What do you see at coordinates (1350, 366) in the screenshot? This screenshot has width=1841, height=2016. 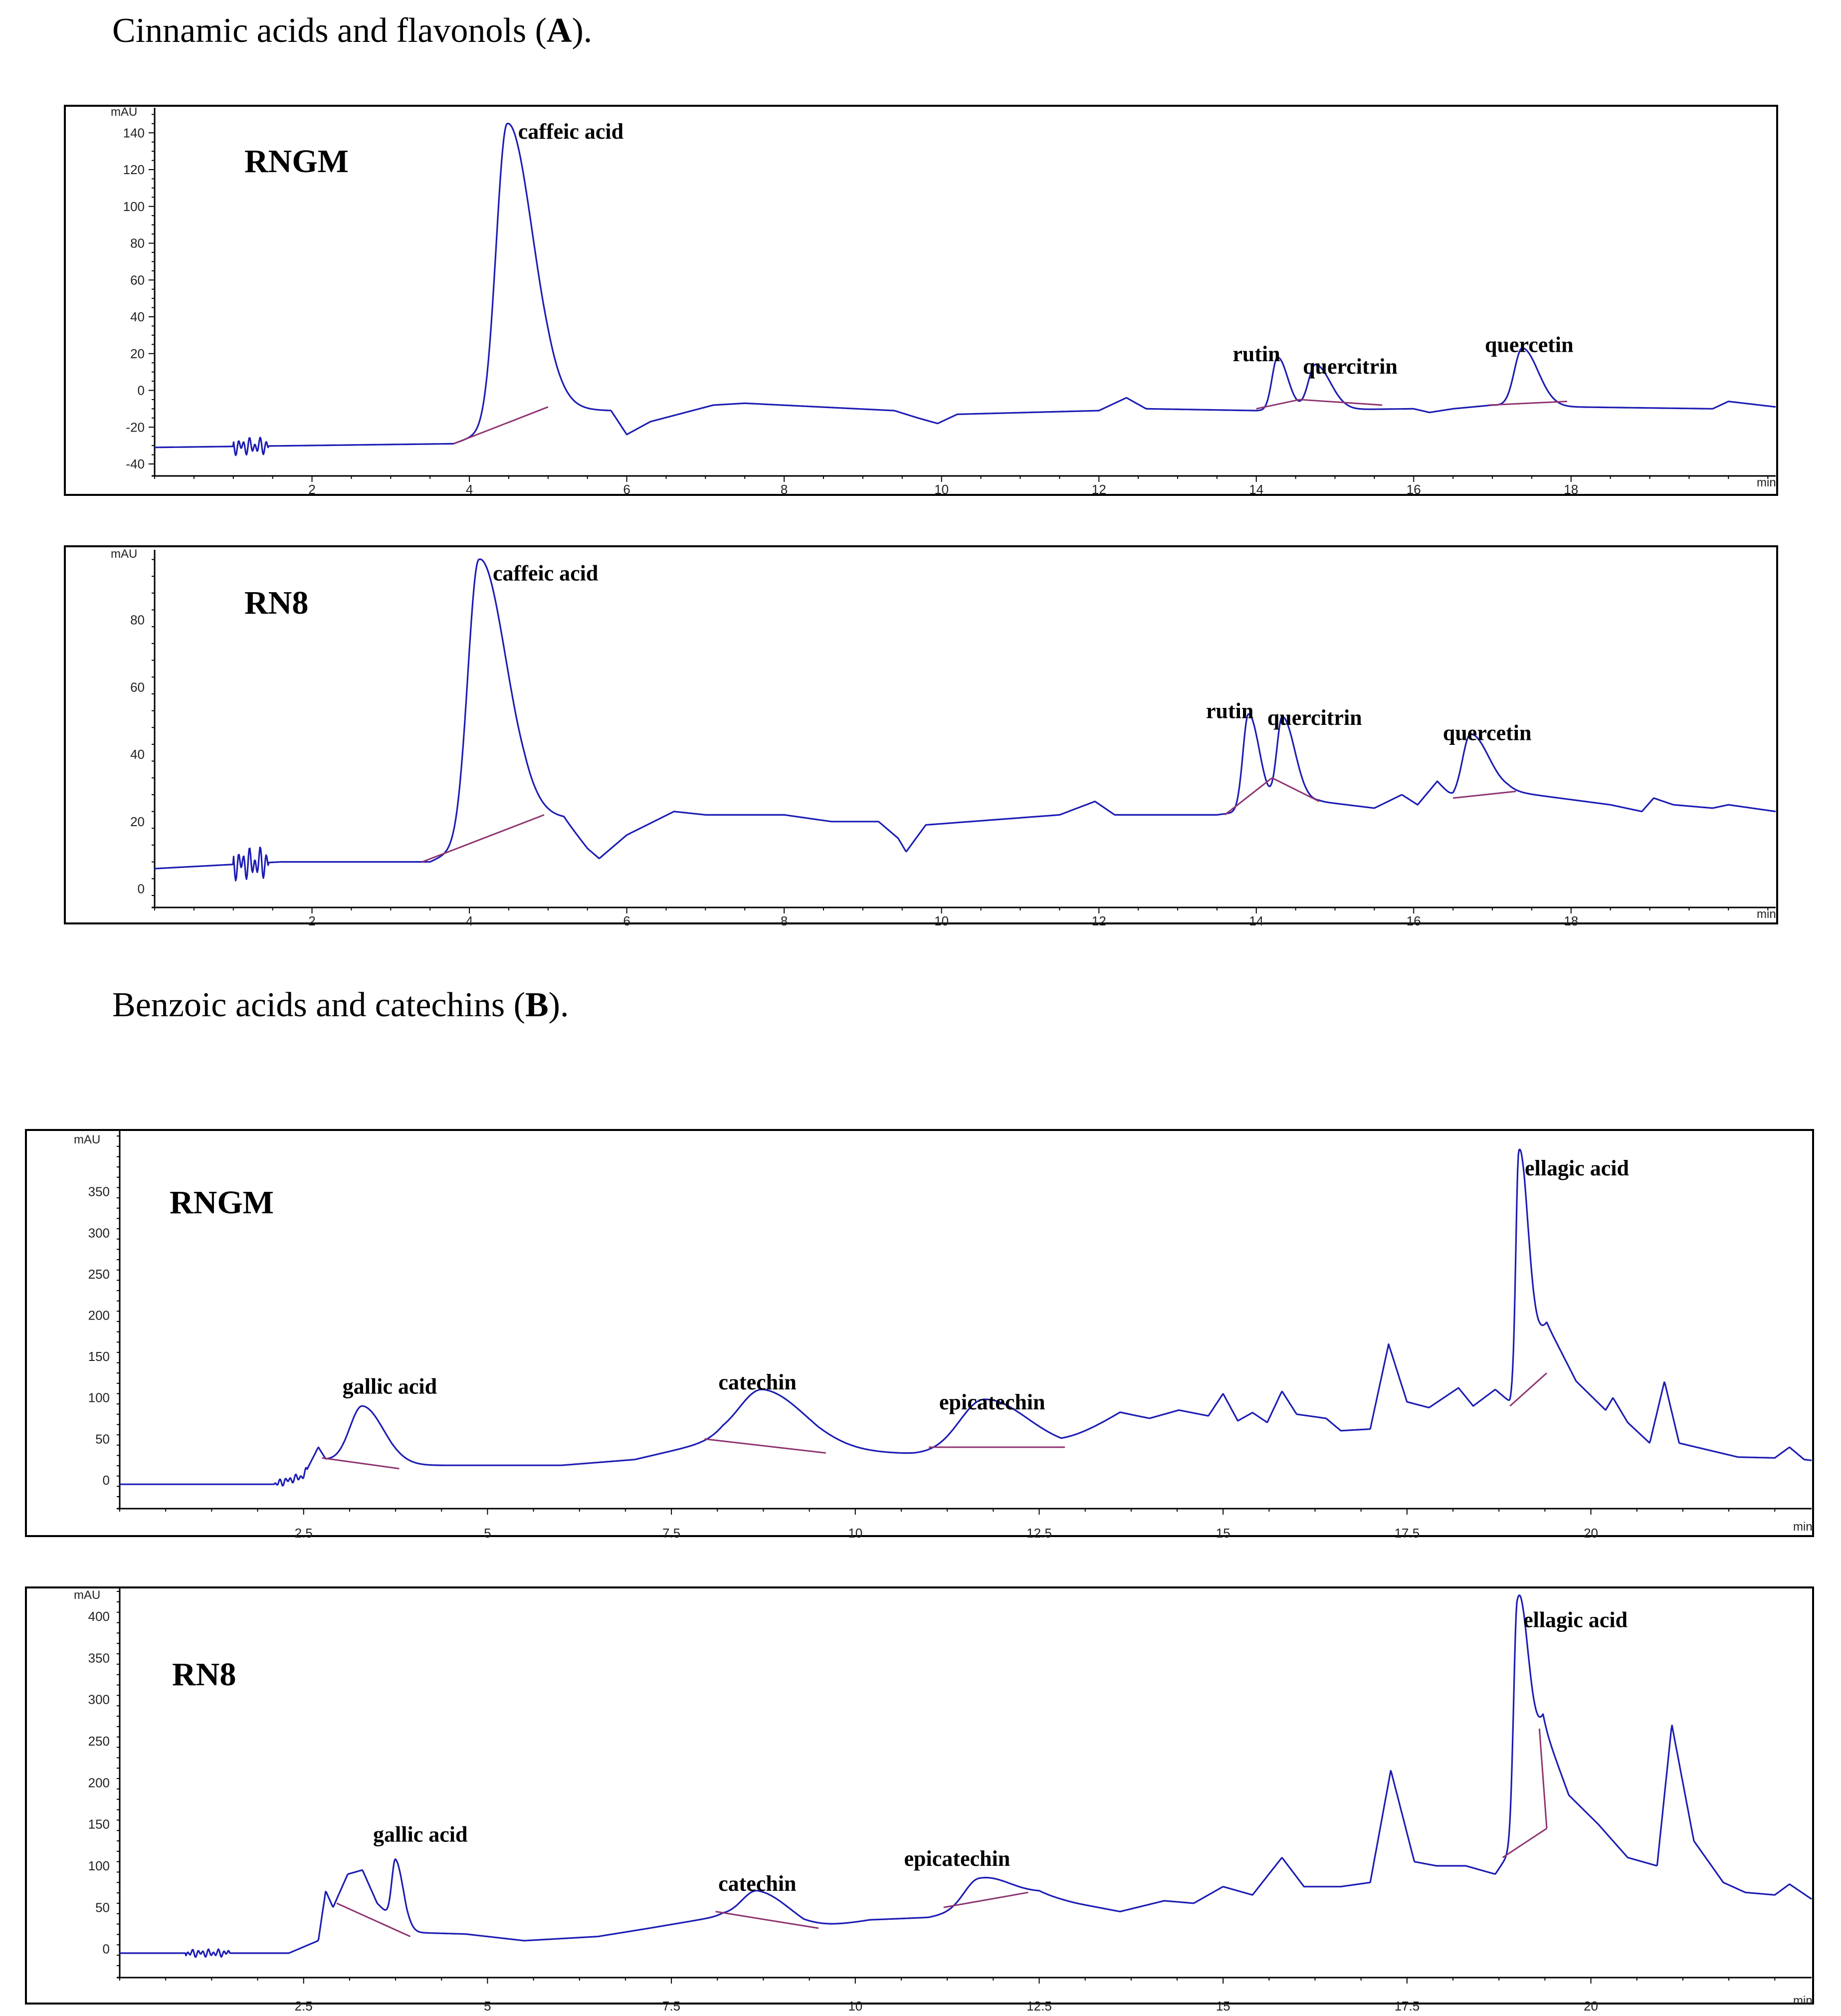 I see `peak-label-A1: quercitrin` at bounding box center [1350, 366].